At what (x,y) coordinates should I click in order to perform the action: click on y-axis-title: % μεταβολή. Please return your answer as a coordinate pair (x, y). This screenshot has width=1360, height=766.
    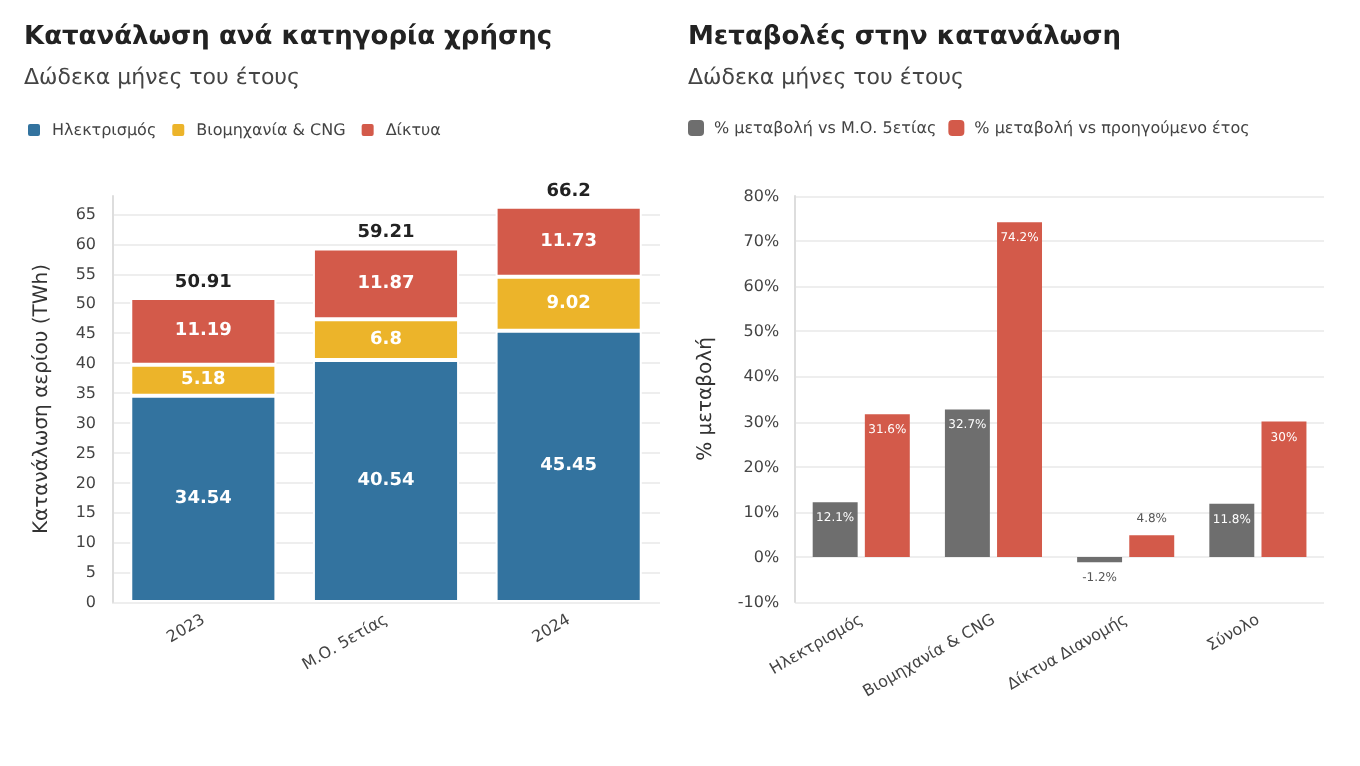
    Looking at the image, I should click on (706, 399).